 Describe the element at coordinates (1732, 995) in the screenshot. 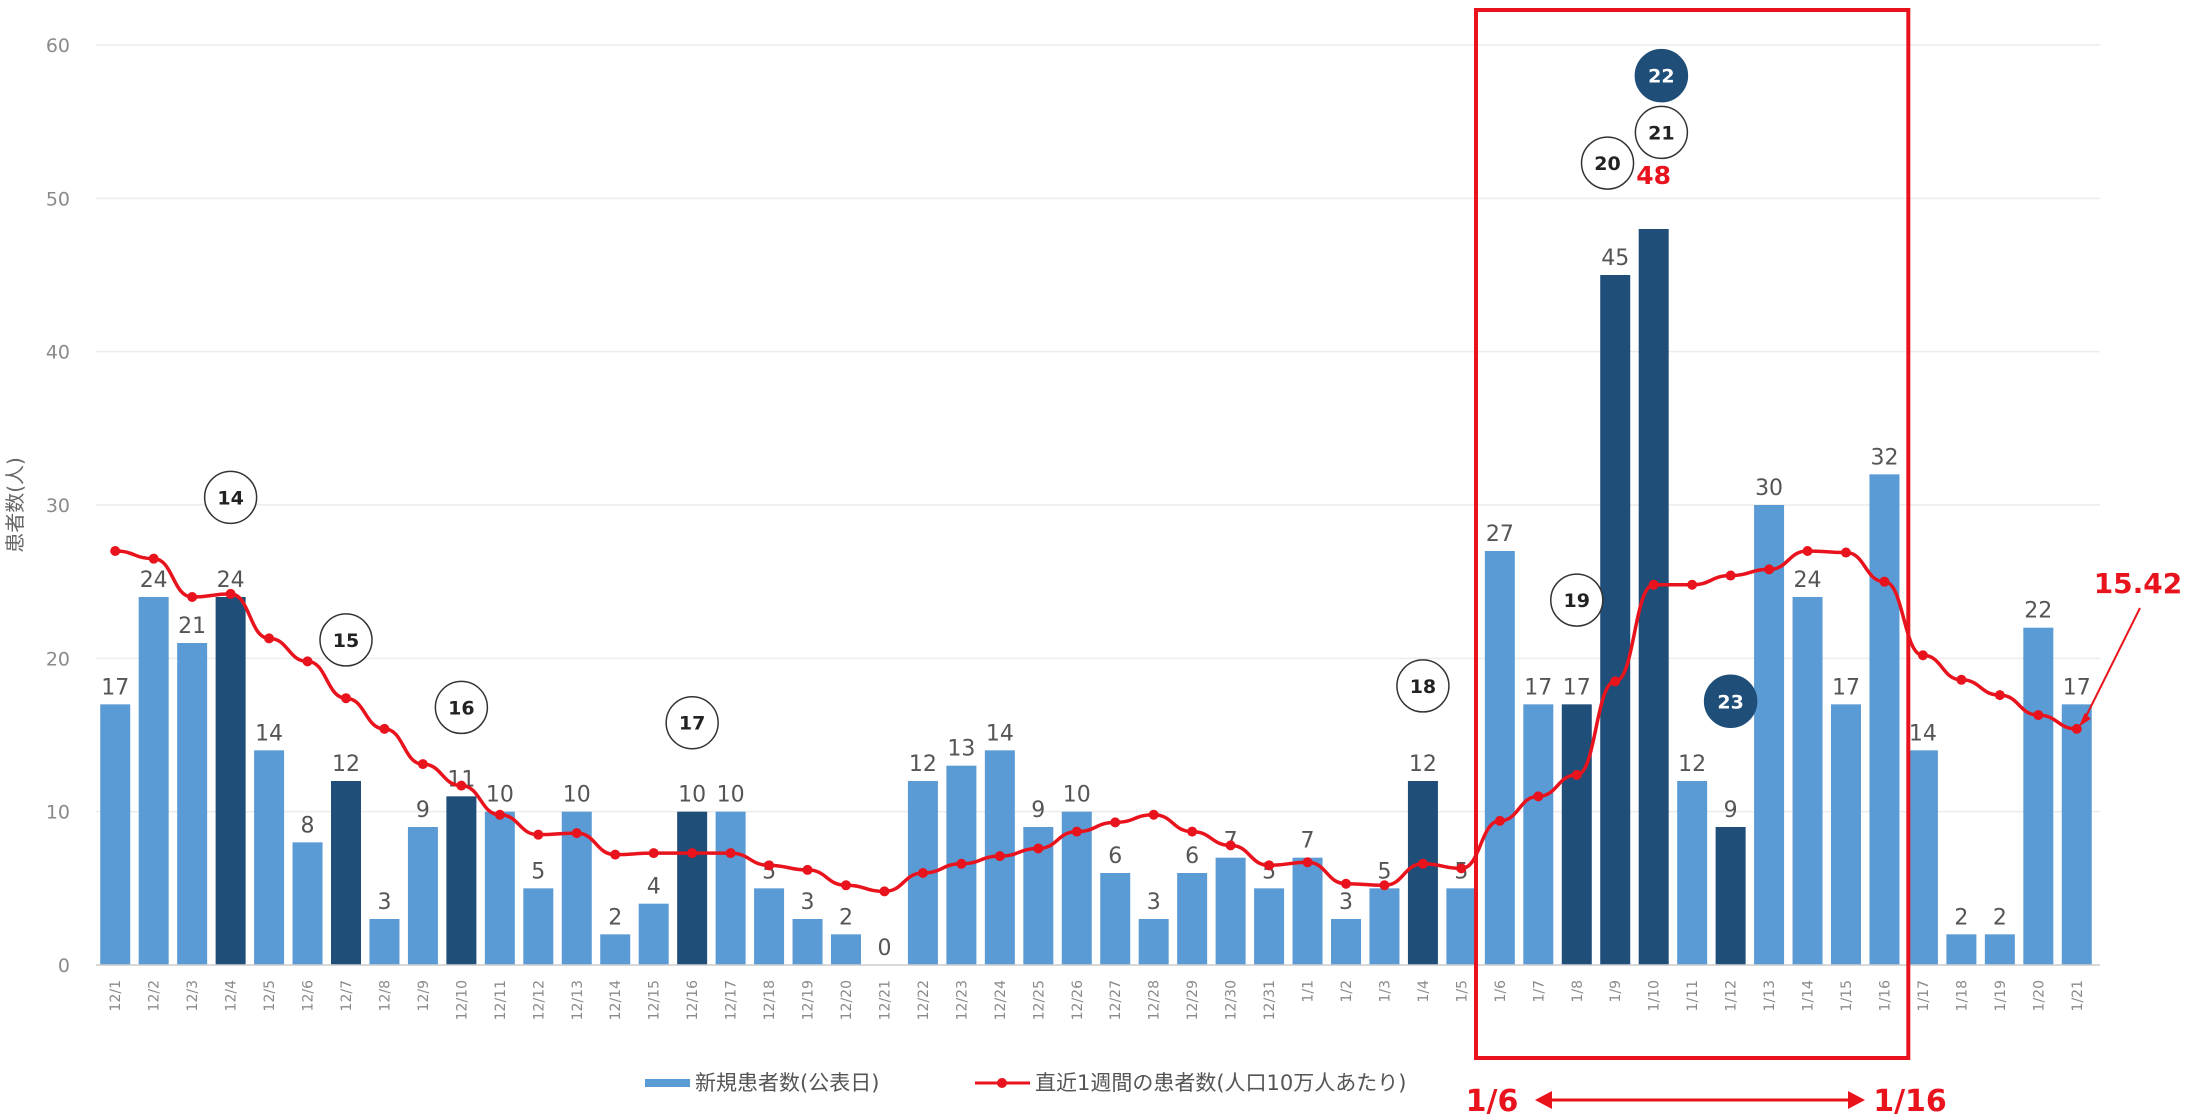

I see `x-tick-label: 1/12` at that location.